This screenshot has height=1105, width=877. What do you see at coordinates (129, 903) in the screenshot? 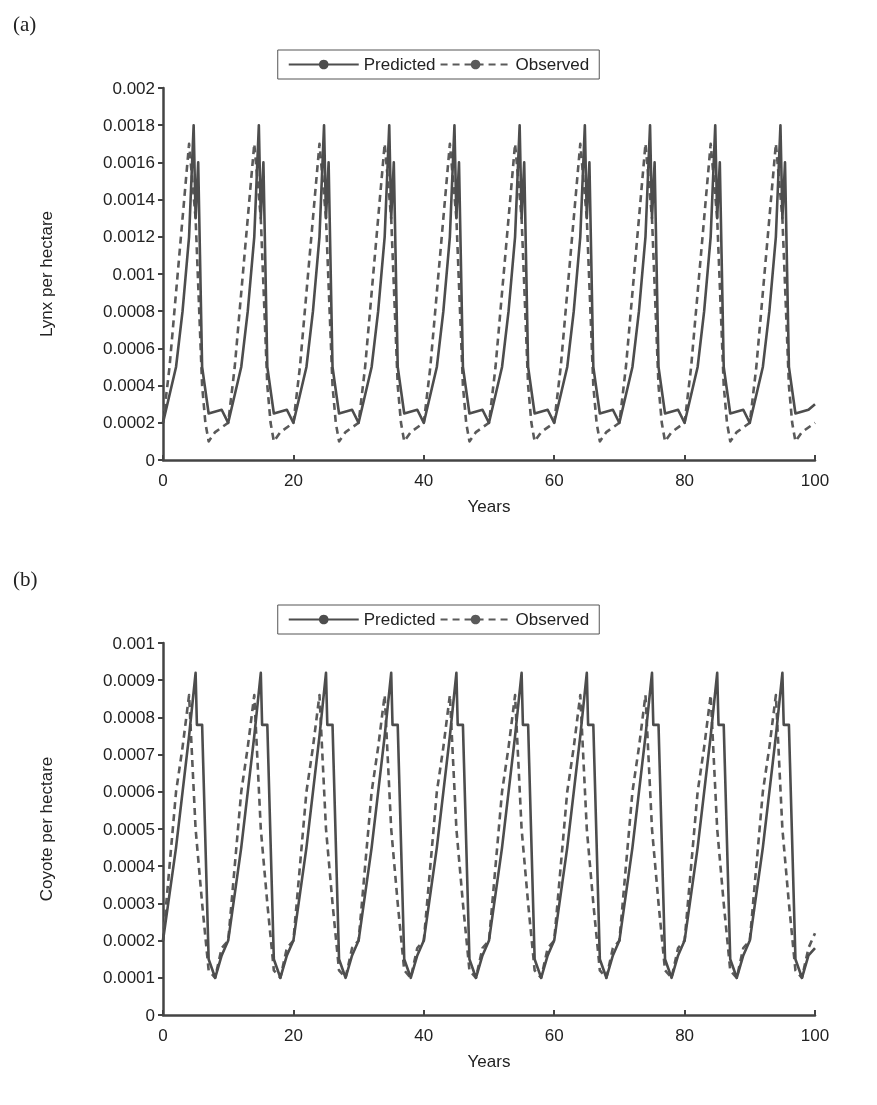
I see `y-tick-label: 0.0003` at bounding box center [129, 903].